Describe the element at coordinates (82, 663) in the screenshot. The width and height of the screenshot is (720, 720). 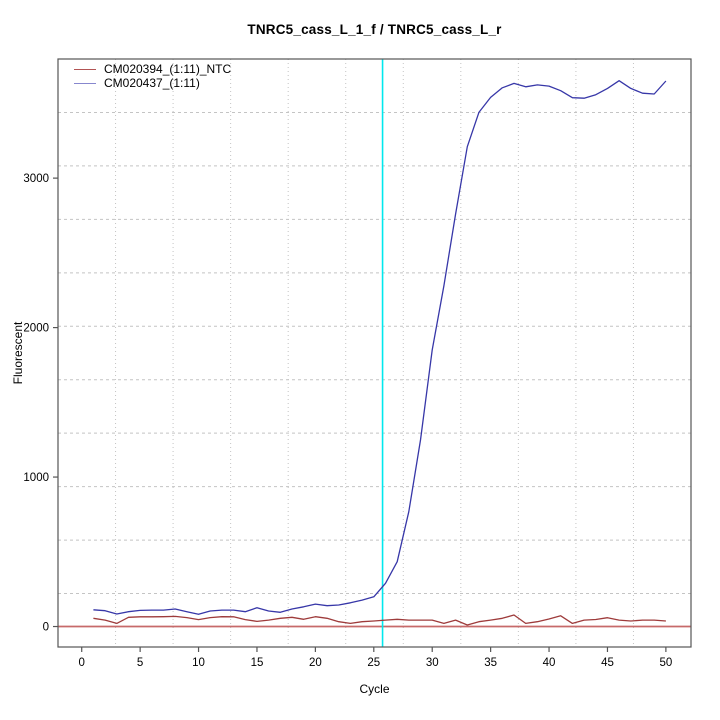
I see `x-tick-label: 0` at that location.